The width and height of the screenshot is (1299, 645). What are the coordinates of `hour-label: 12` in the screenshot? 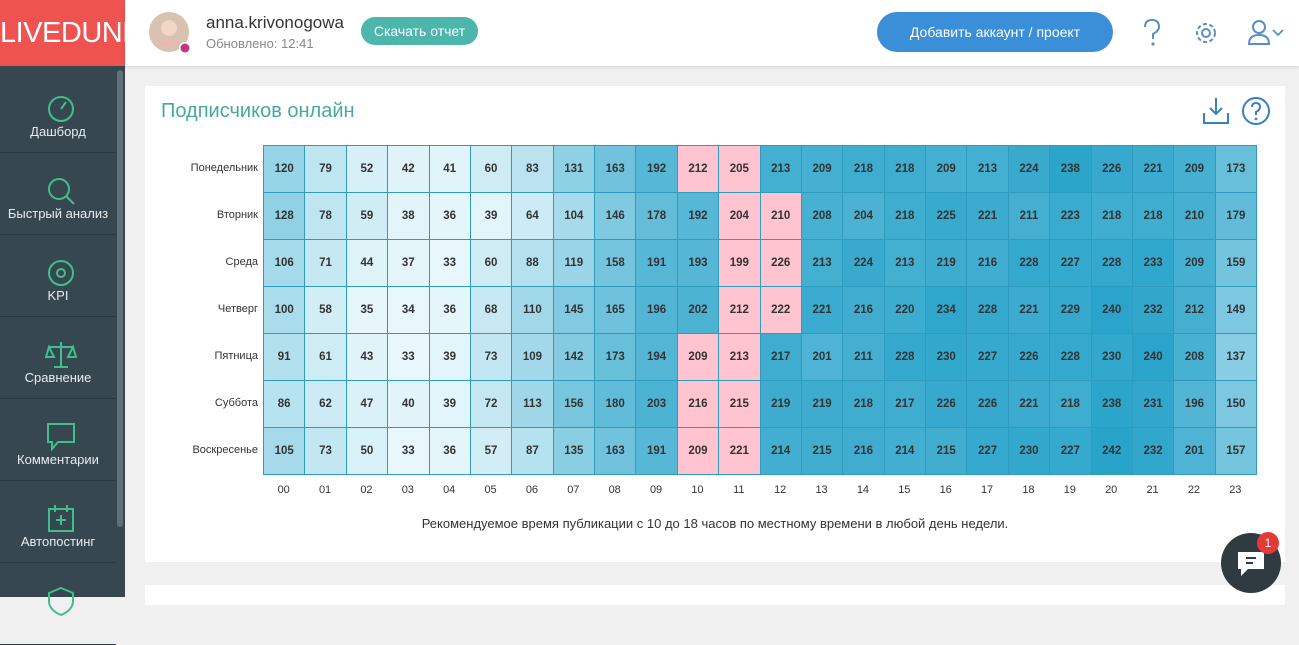 It's located at (780, 490).